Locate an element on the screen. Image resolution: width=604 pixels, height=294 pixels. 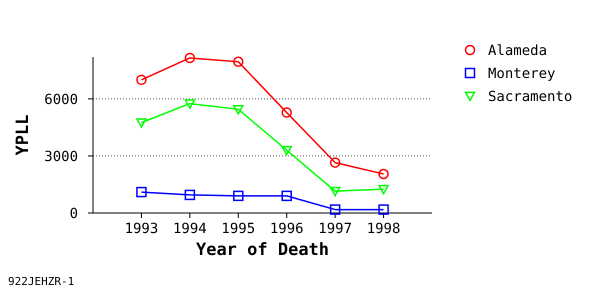
x-tick-label: 1994 is located at coordinates (190, 229).